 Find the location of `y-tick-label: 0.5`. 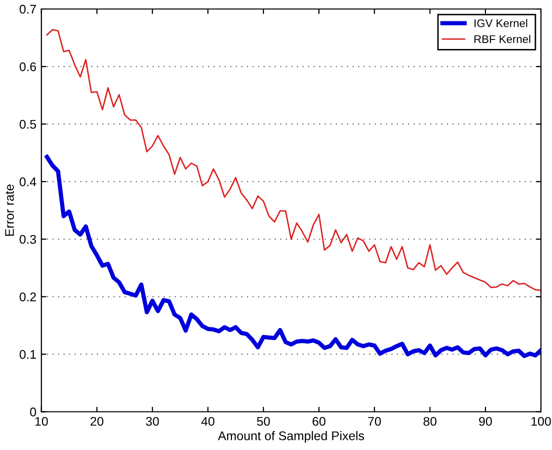

y-tick-label: 0.5 is located at coordinates (28, 124).